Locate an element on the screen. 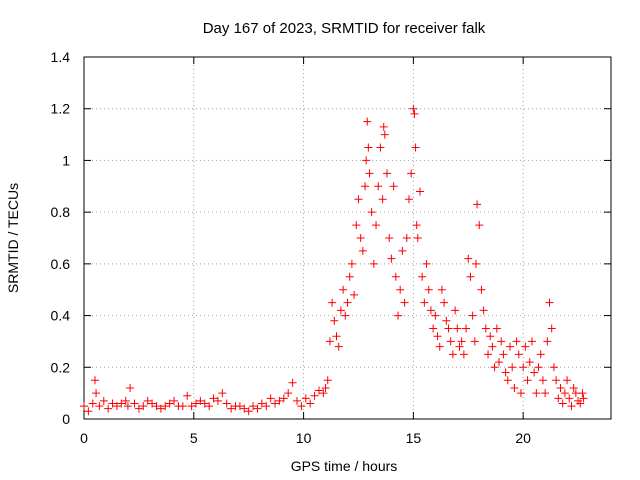 This screenshot has width=640, height=480. x-tick-label: 10 is located at coordinates (304, 438).